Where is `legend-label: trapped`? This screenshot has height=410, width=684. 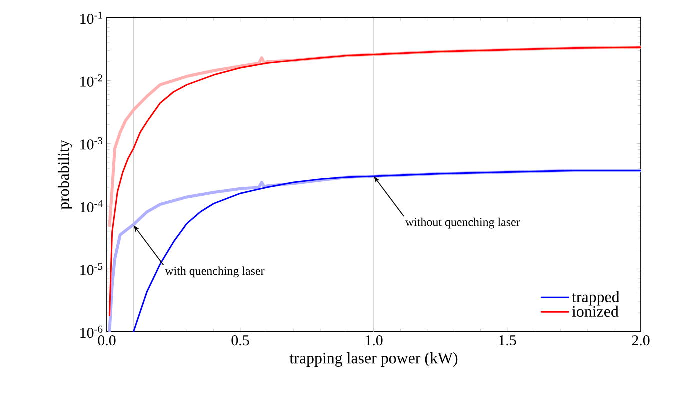
legend-label: trapped is located at coordinates (596, 298).